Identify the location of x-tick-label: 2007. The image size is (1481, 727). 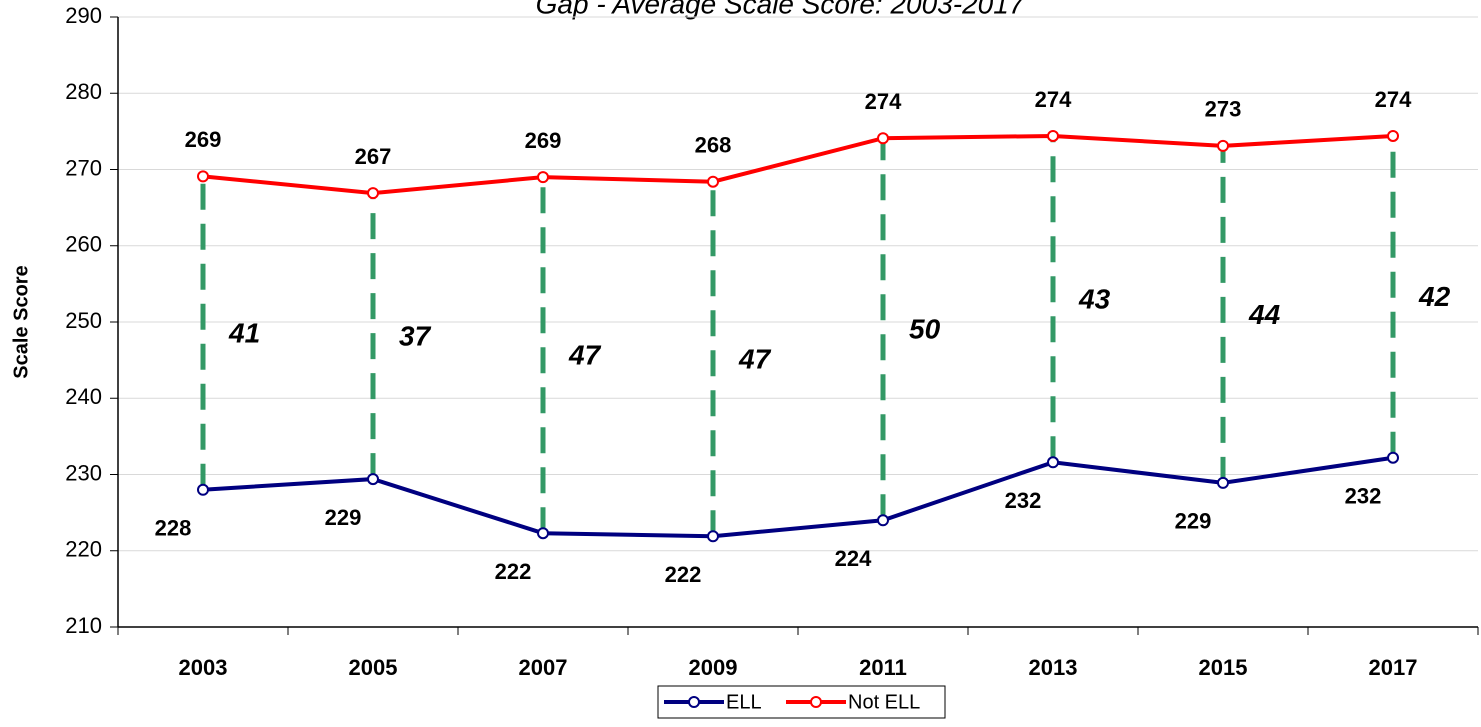
(543, 667).